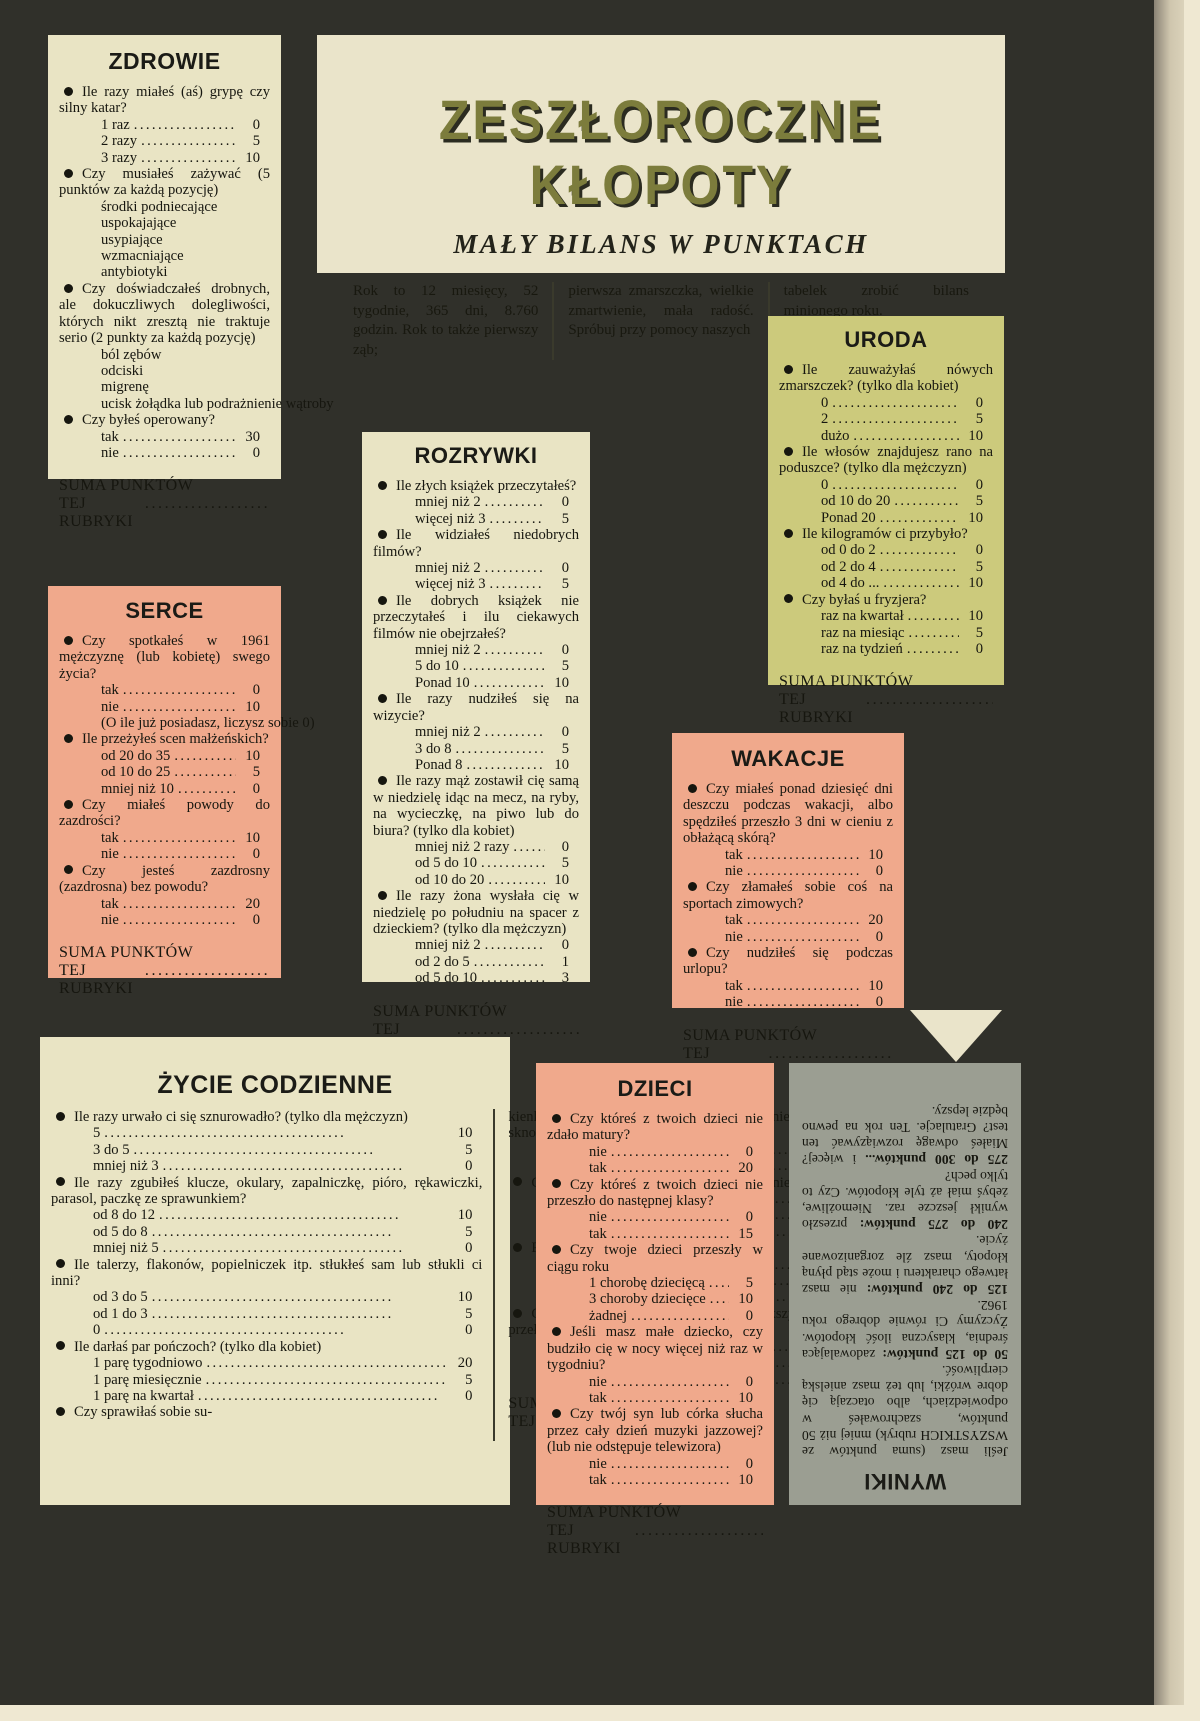  Describe the element at coordinates (476, 455) in the screenshot. I see `section-title-rozrywki: ROZRYWKI` at that location.